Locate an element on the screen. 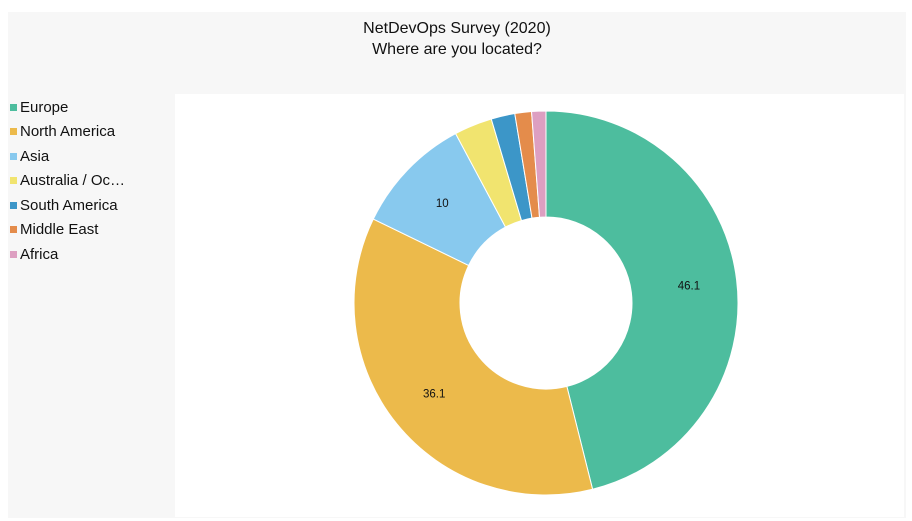  legend-item-north-america: North America is located at coordinates (67, 132).